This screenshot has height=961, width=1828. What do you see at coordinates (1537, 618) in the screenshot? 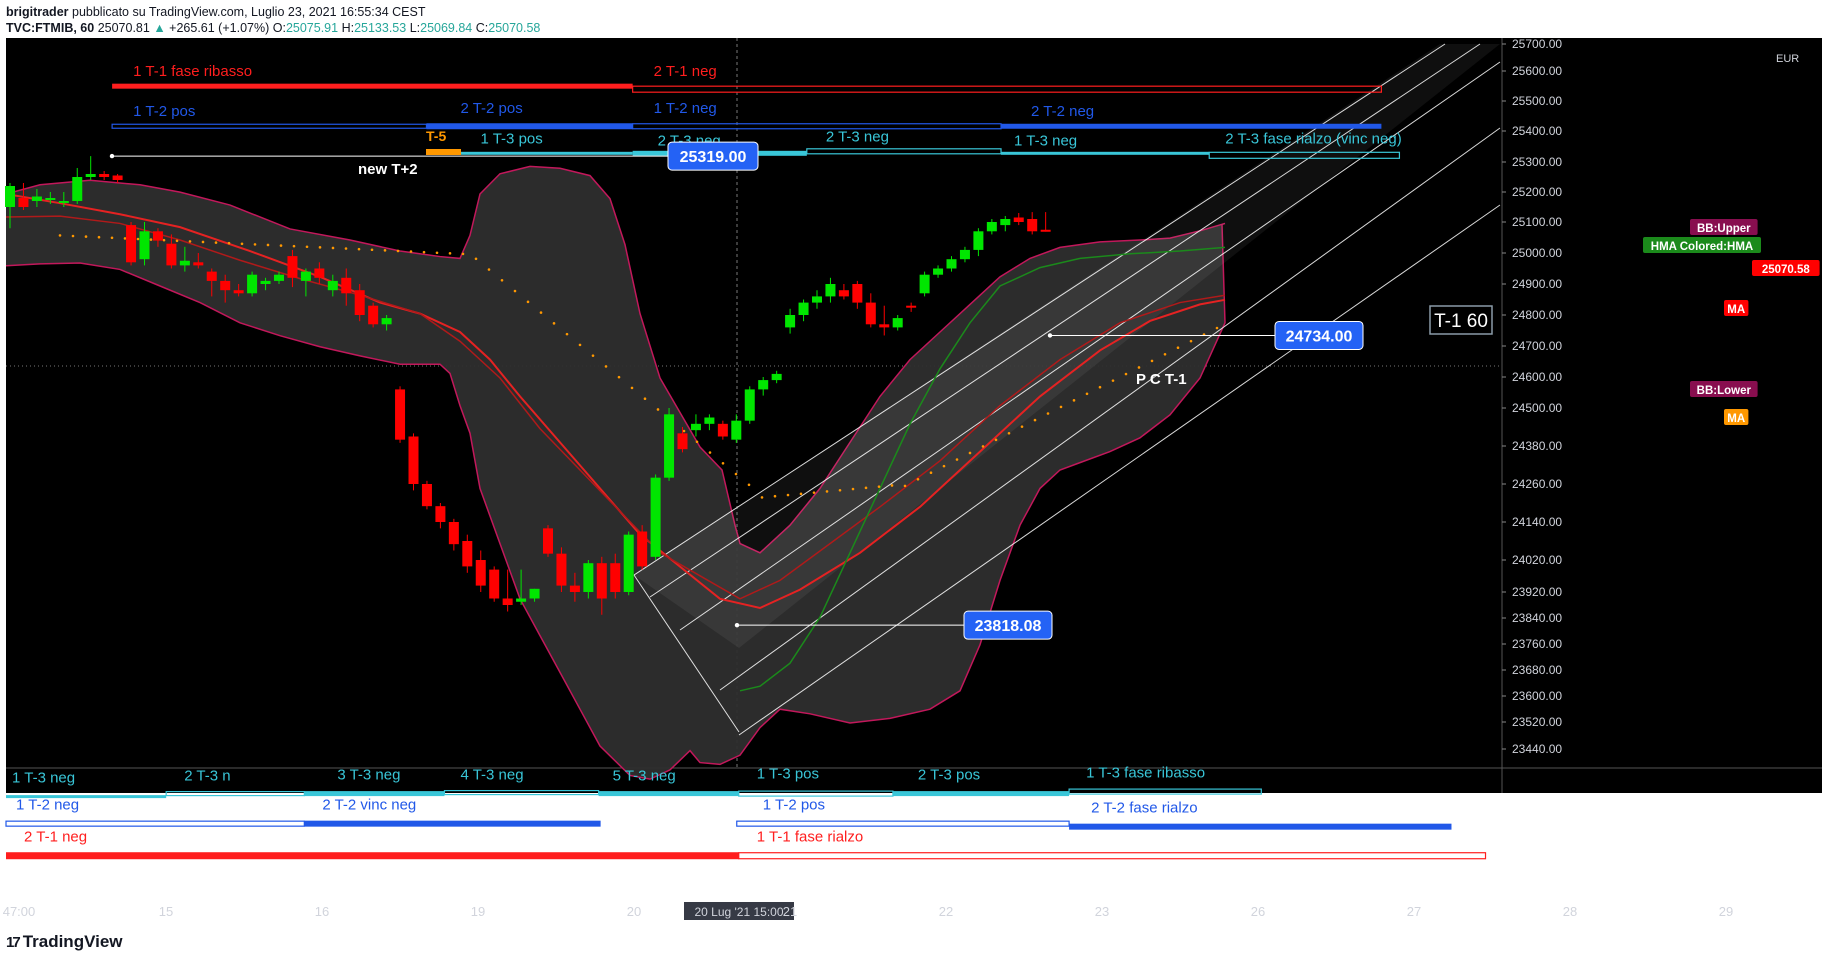
I see `price-tick-label: 23840.00` at bounding box center [1537, 618].